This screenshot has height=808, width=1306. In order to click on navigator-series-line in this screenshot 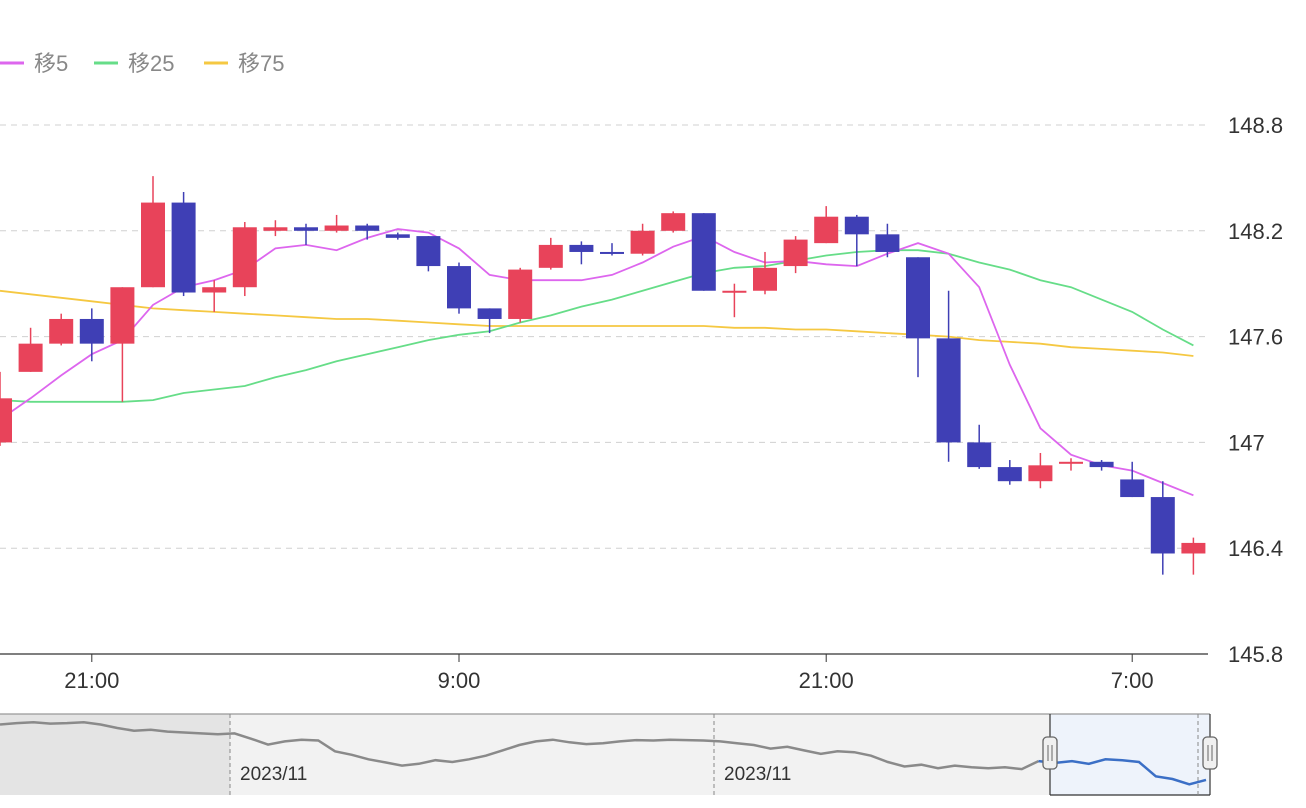, I will do `click(520, 745)`.